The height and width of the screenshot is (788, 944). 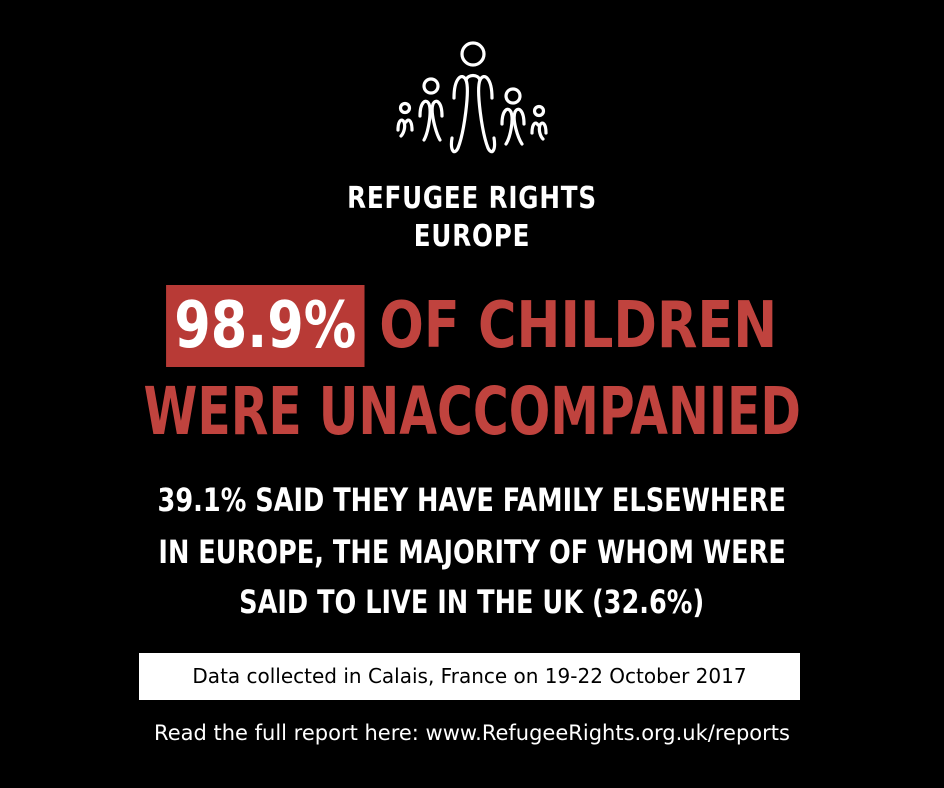 What do you see at coordinates (472, 236) in the screenshot?
I see `org-name-line-2: EUROPE` at bounding box center [472, 236].